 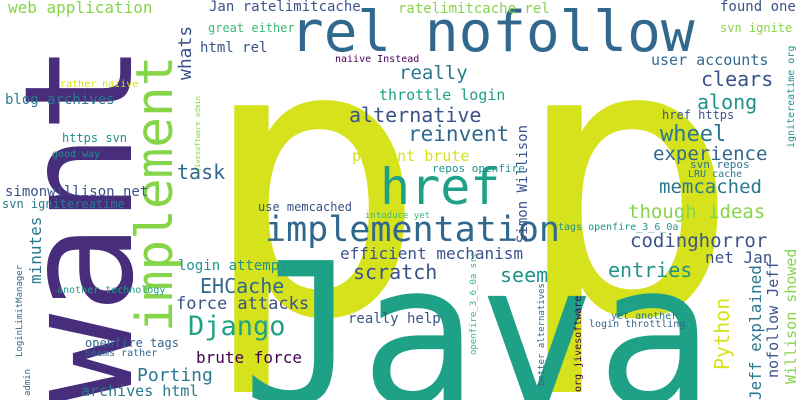 What do you see at coordinates (185, 52) in the screenshot?
I see `word-whats: whats` at bounding box center [185, 52].